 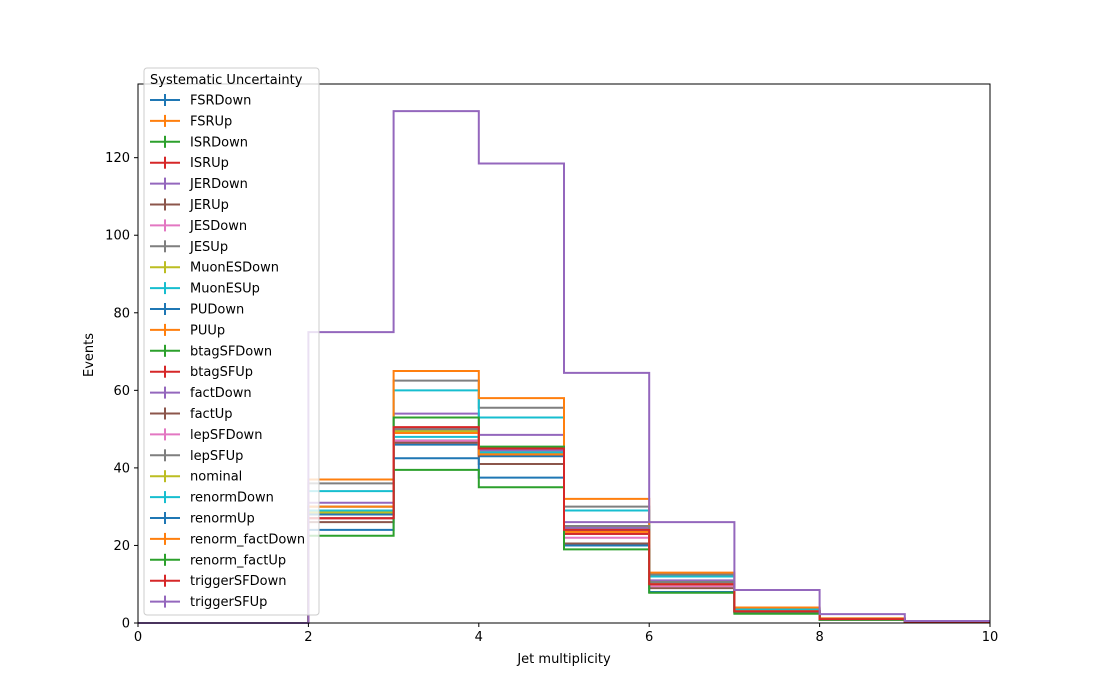 I want to click on legend-entry-lepSFUp: lepSFUp, so click(x=196, y=456).